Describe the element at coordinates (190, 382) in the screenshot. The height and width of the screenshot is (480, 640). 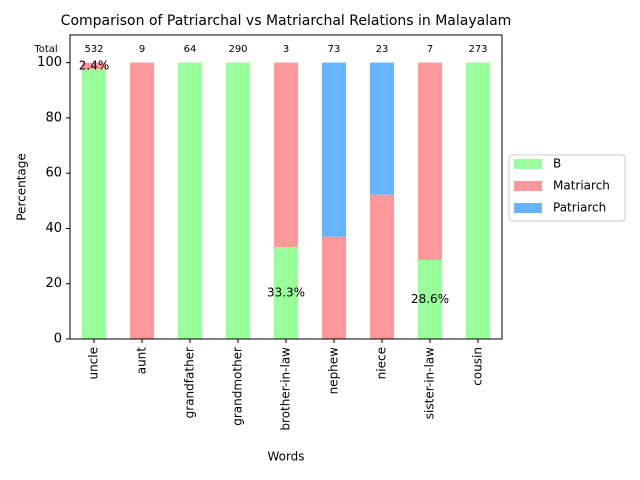
I see `x-tick-label: grandfather` at that location.